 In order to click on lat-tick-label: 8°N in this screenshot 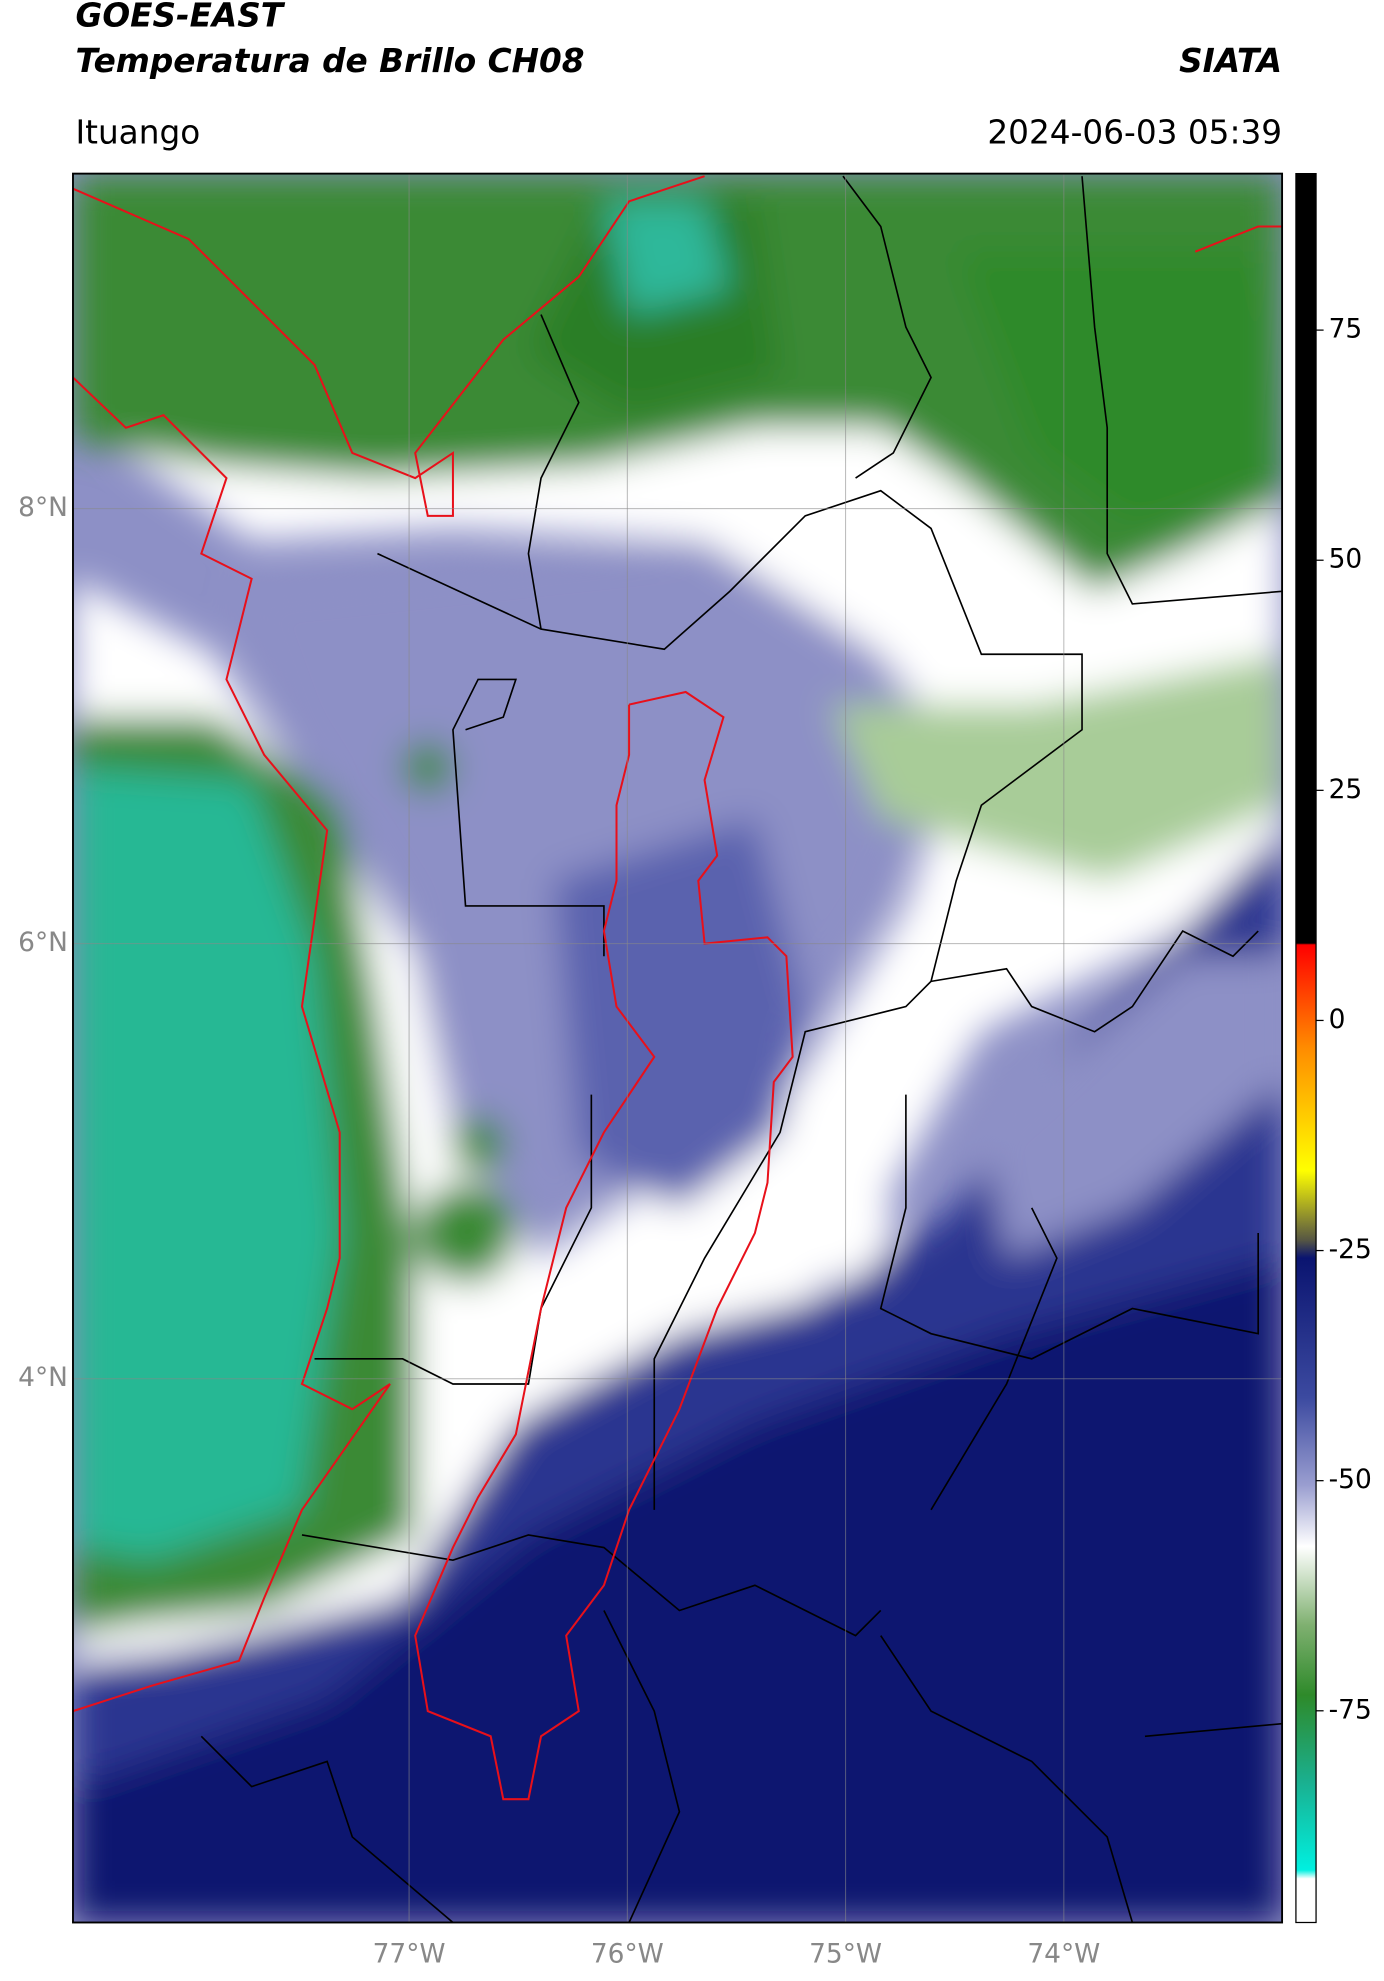, I will do `click(43, 507)`.